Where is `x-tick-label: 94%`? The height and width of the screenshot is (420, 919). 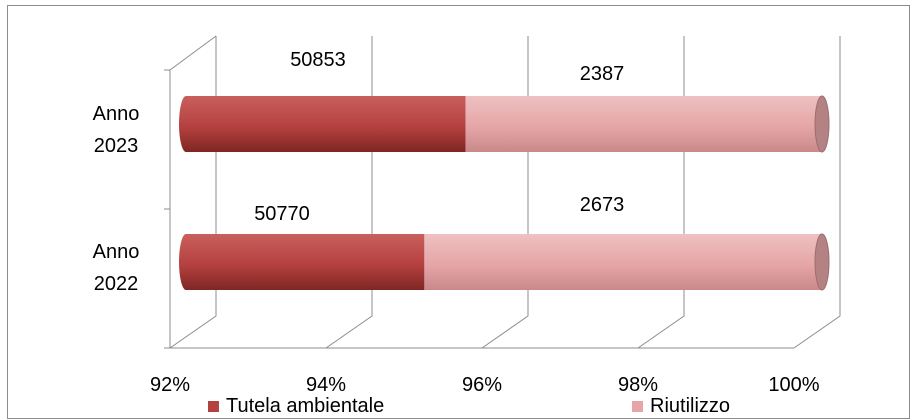
x-tick-label: 94% is located at coordinates (326, 385).